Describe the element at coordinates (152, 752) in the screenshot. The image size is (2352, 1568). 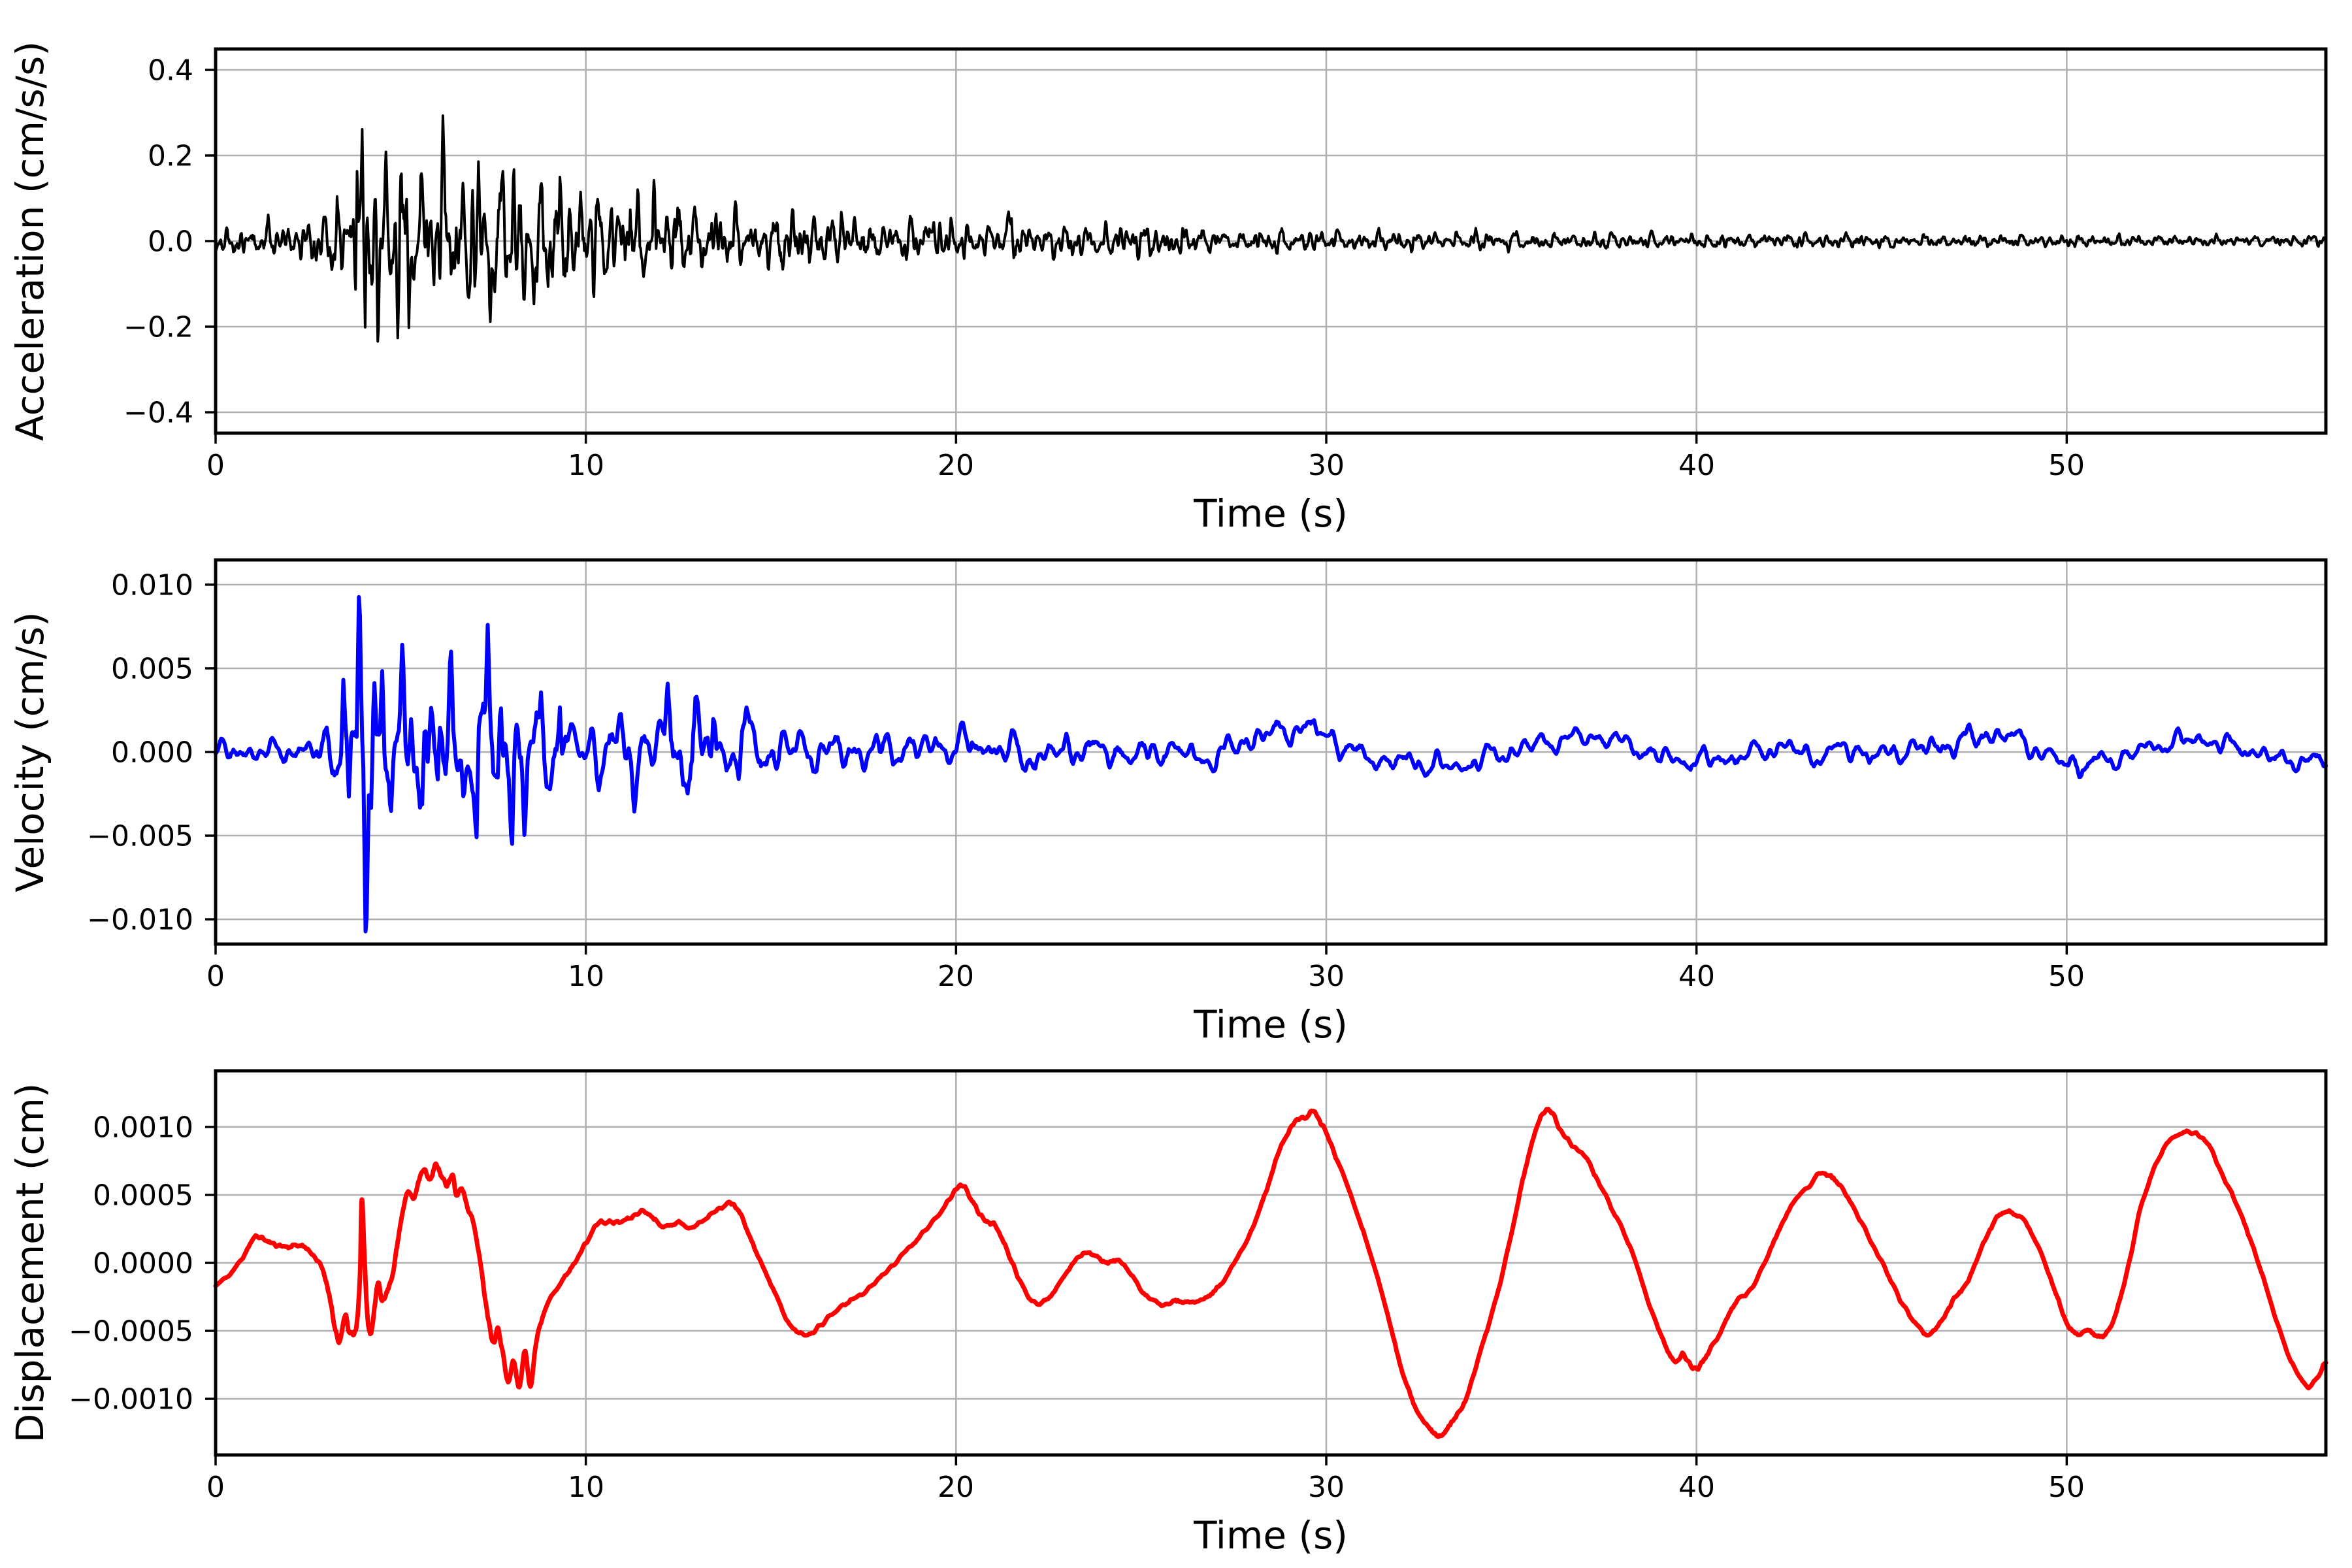
I see `y-tick-label: 0.000` at that location.